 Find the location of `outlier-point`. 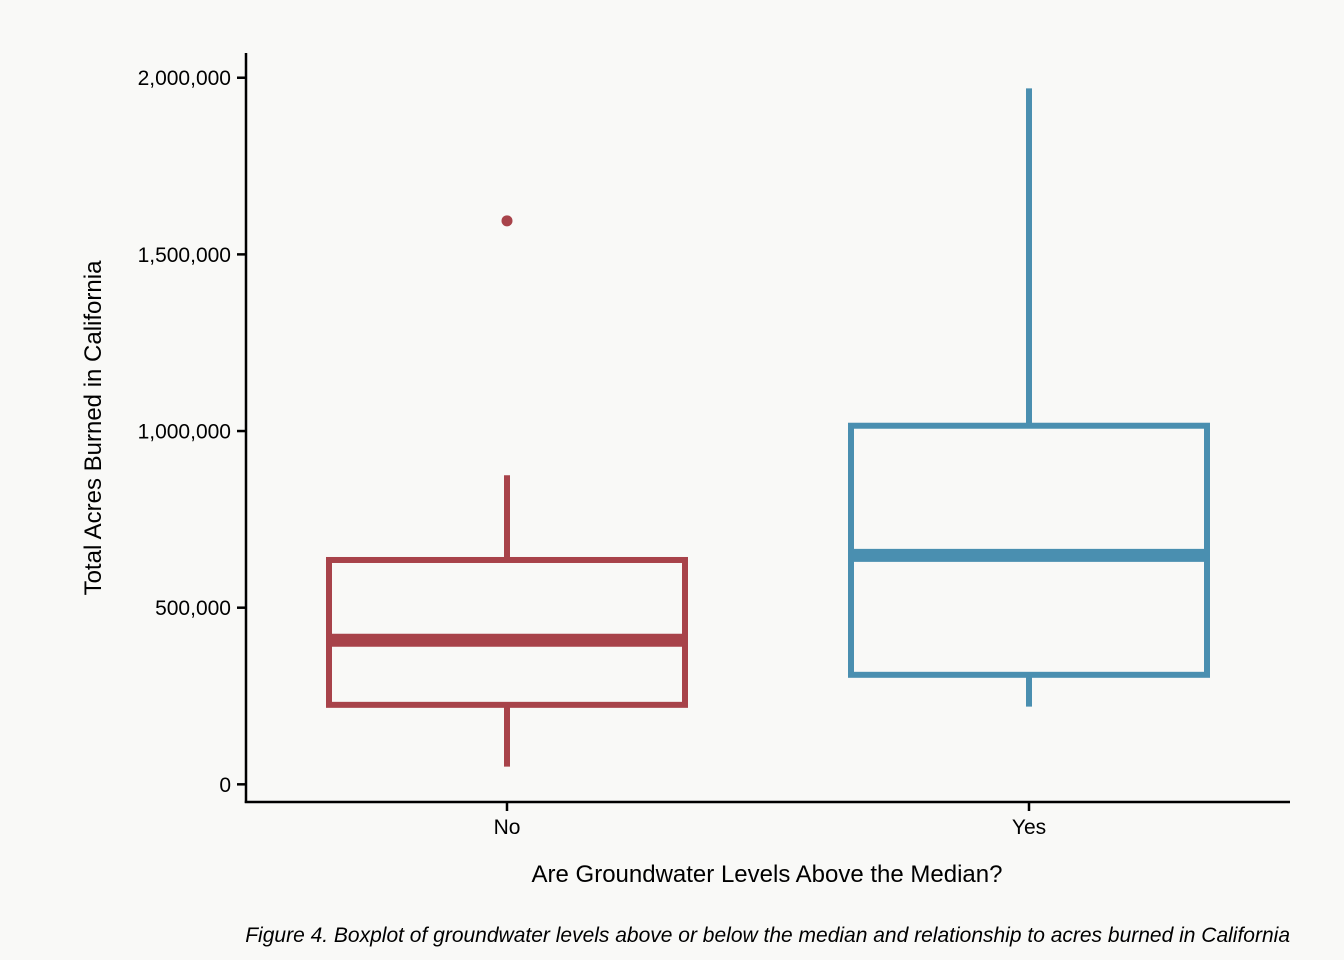

outlier-point is located at coordinates (507, 221).